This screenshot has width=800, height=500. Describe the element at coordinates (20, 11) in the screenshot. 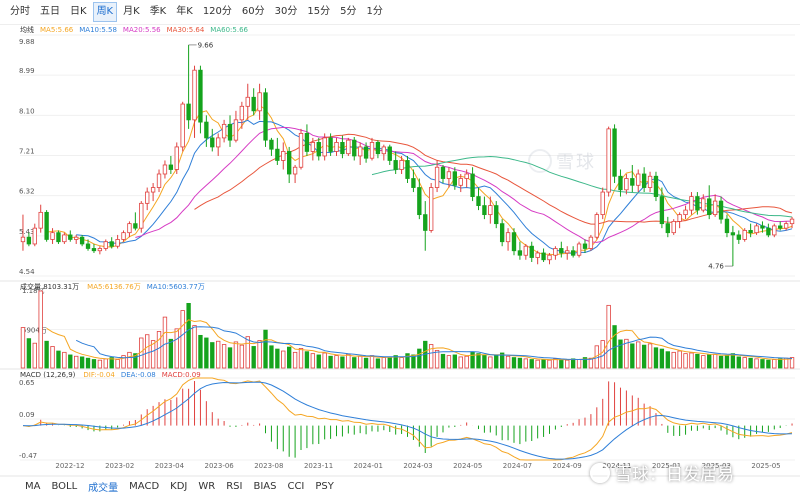

I see `period-tab-0: 分时` at that location.